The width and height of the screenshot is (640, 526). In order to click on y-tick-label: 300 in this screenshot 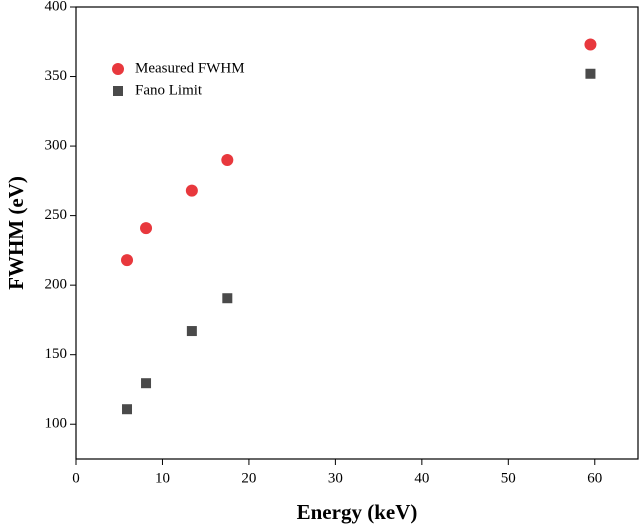, I will do `click(56, 146)`.